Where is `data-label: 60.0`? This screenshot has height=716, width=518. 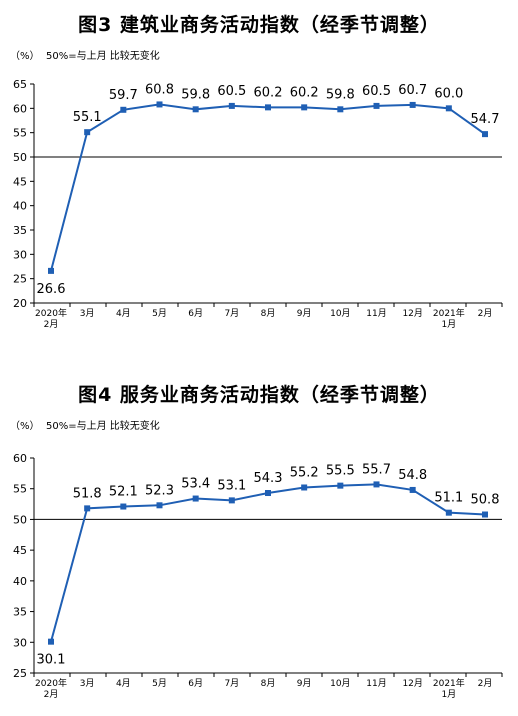
data-label: 60.0 is located at coordinates (448, 93).